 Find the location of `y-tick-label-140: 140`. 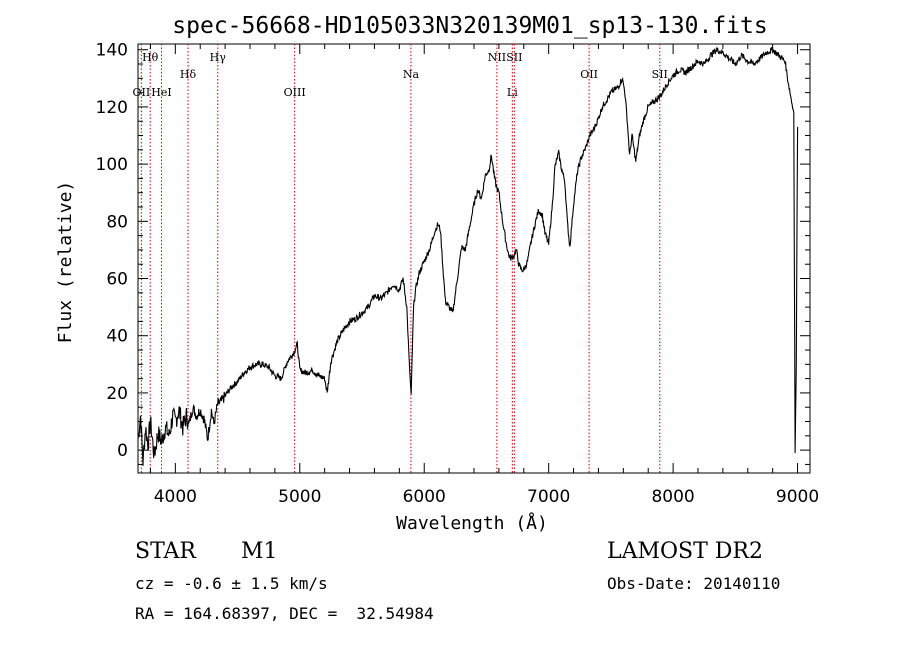

y-tick-label-140: 140 is located at coordinates (112, 51).